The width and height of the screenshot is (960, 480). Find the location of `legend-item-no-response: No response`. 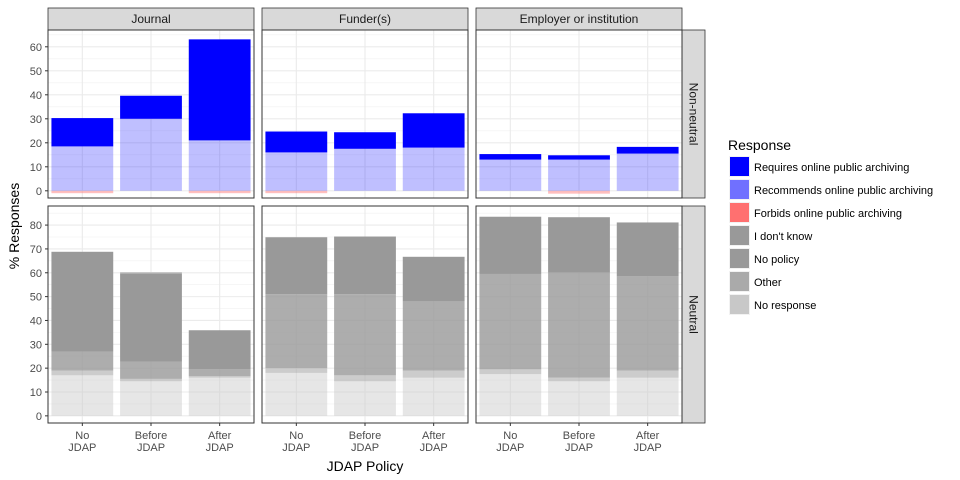

legend-item-no-response: No response is located at coordinates (772, 304).